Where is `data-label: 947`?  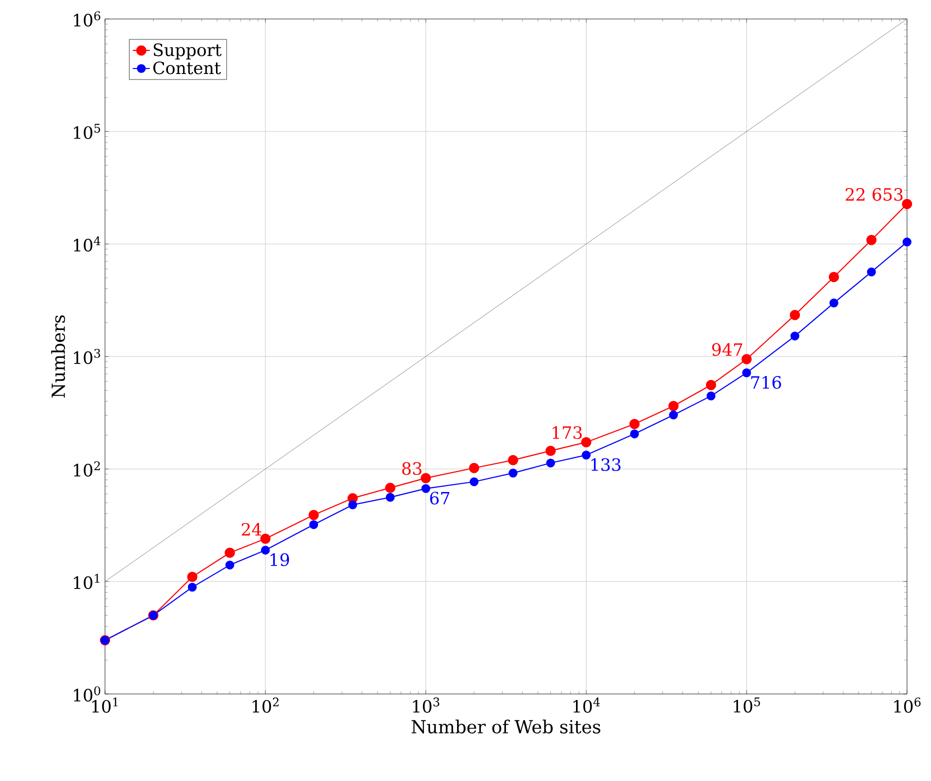 data-label: 947 is located at coordinates (727, 349).